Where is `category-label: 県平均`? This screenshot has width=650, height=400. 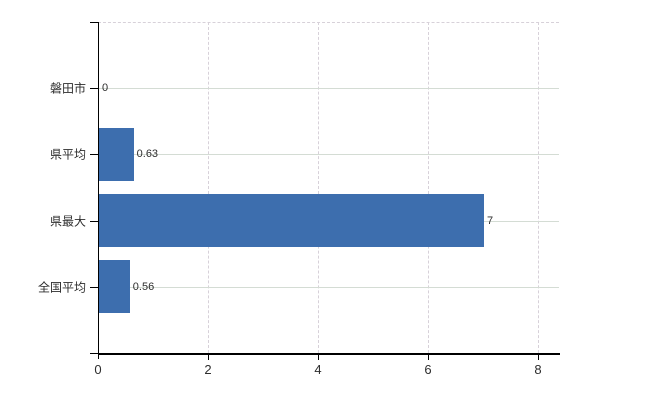
category-label: 県平均 is located at coordinates (67, 154).